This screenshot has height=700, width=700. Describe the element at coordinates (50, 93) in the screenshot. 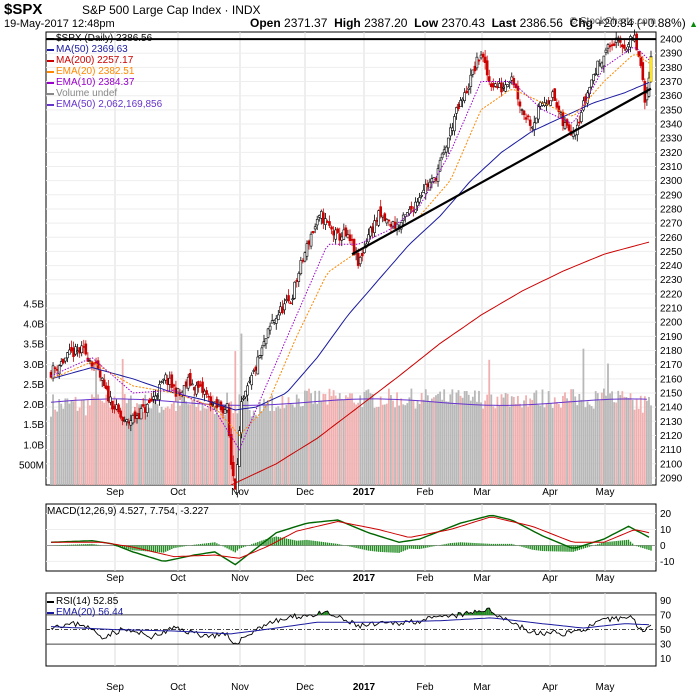

I see `legend-swatch` at that location.